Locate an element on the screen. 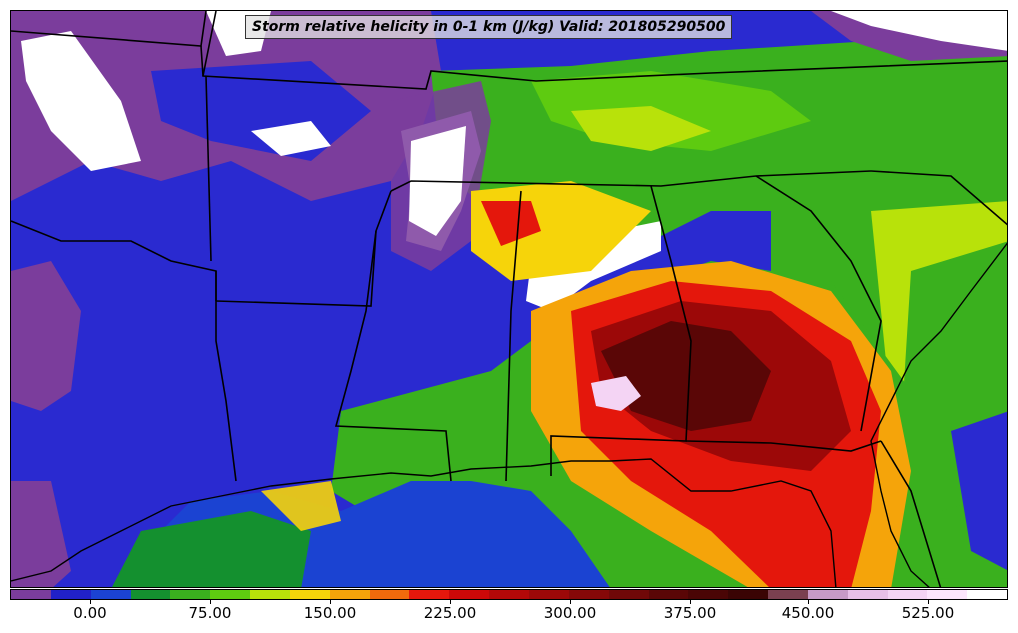 The width and height of the screenshot is (1018, 633). field-white-nw1 is located at coordinates (81, 101).